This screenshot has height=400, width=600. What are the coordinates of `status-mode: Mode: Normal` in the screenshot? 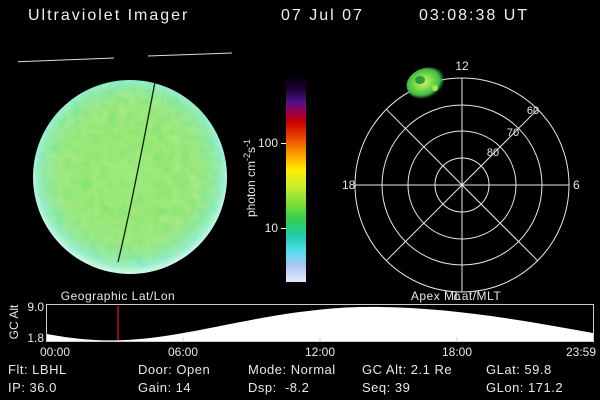 It's located at (292, 369).